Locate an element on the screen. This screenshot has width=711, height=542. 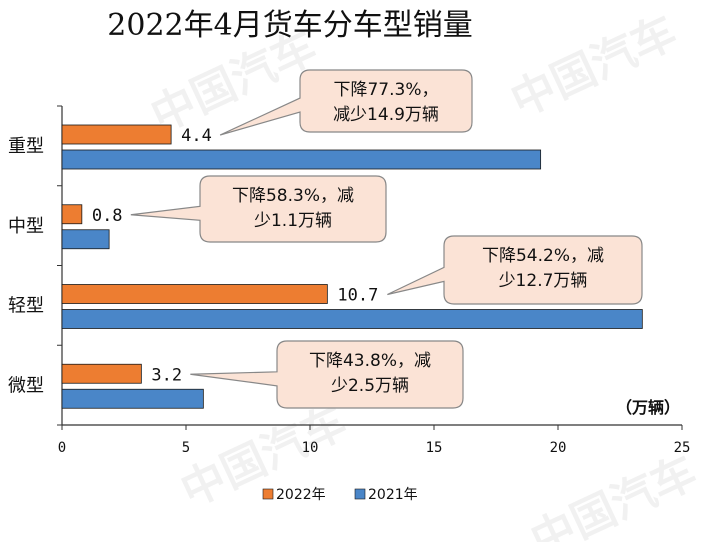
category-label: 微型 is located at coordinates (26, 385).